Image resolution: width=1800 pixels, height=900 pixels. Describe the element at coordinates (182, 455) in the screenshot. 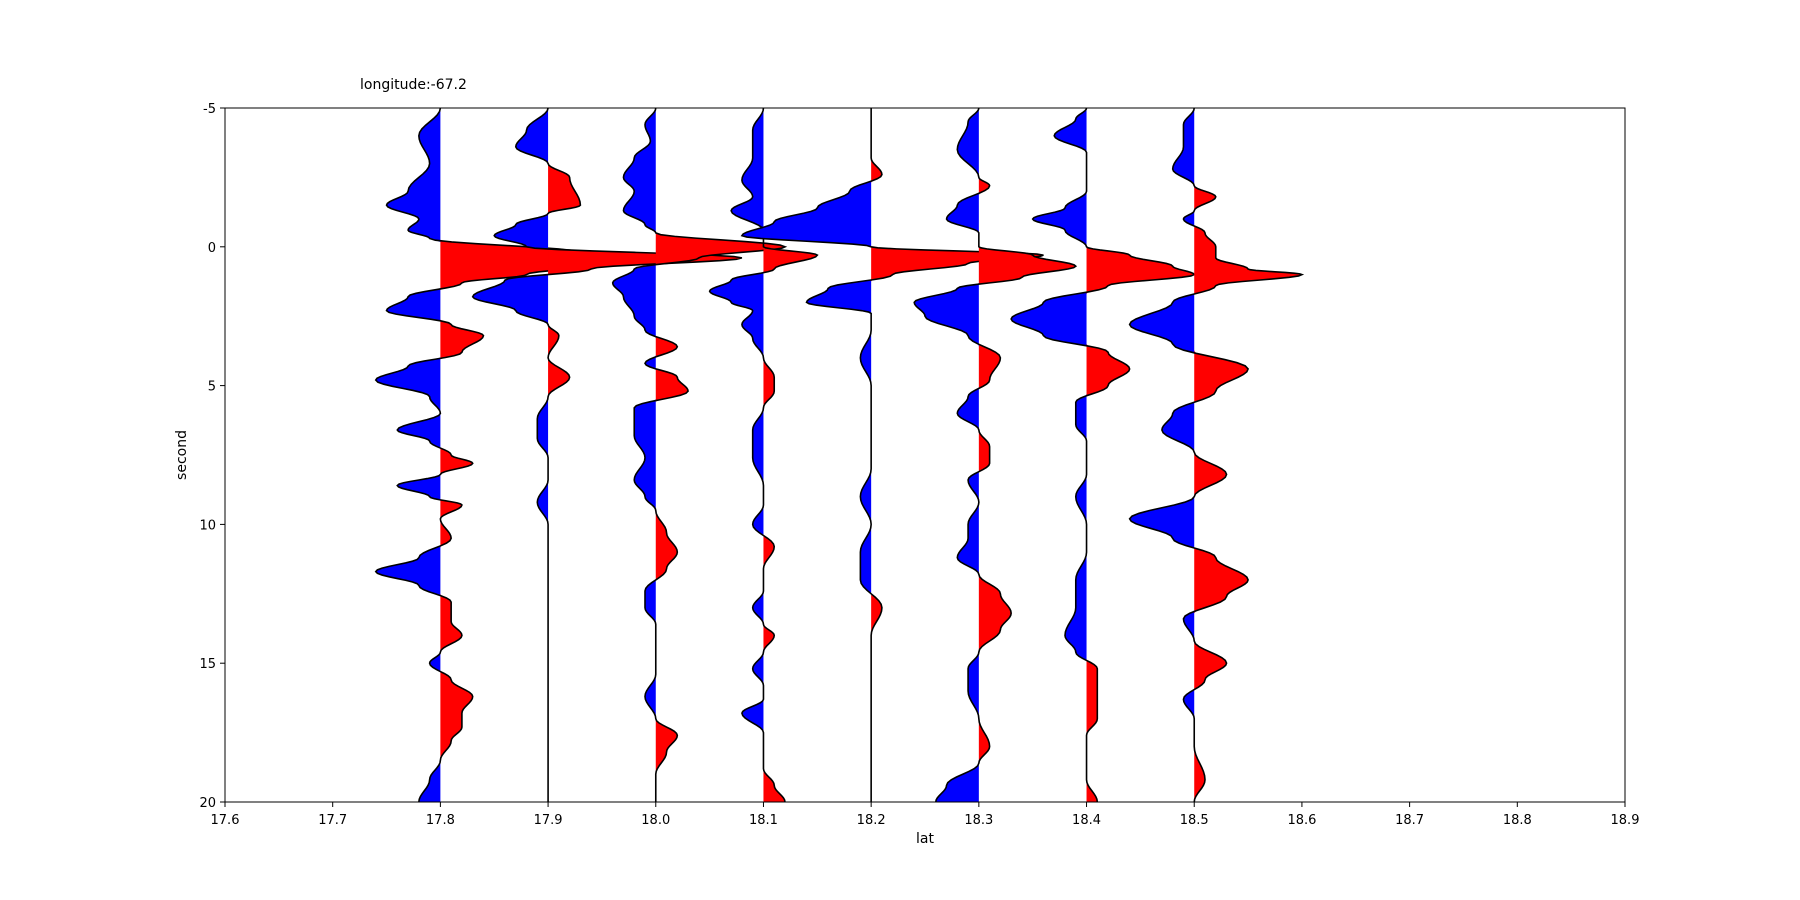

I see `y-axis-label: second` at that location.